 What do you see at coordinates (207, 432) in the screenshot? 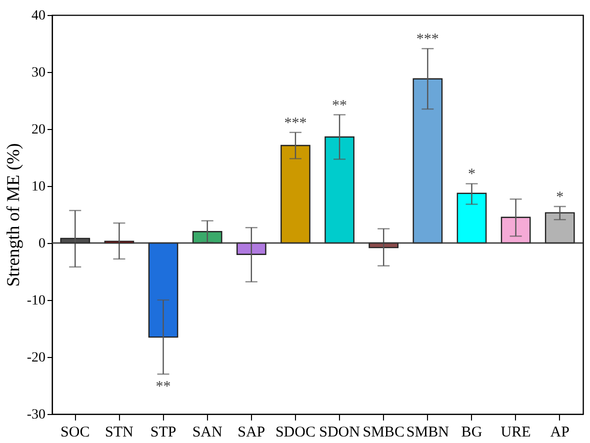
I see `x-tick-label: SAN` at bounding box center [207, 432].